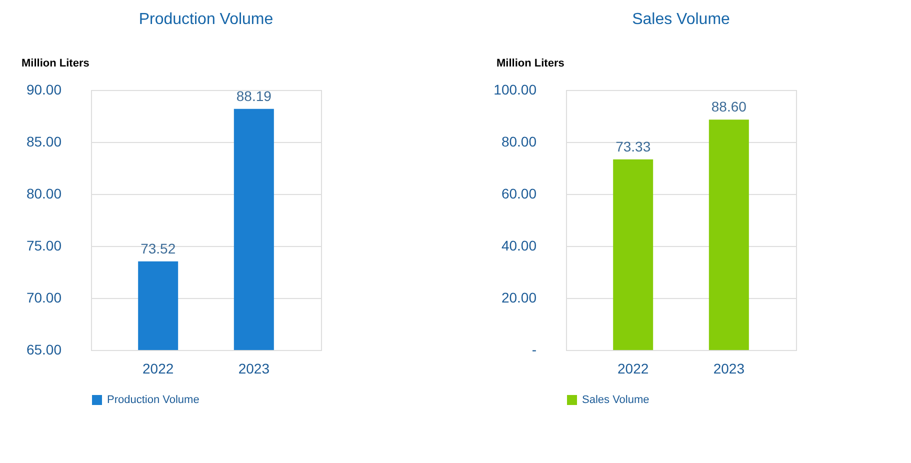 This screenshot has height=463, width=911. What do you see at coordinates (44, 142) in the screenshot?
I see `y-tick-label: 85.00` at bounding box center [44, 142].